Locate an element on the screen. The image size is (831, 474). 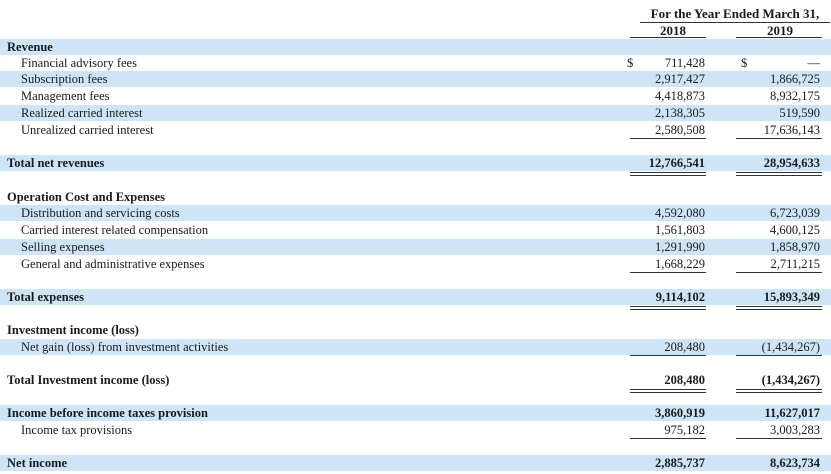
year-2019-header: 2019 is located at coordinates (780, 30).